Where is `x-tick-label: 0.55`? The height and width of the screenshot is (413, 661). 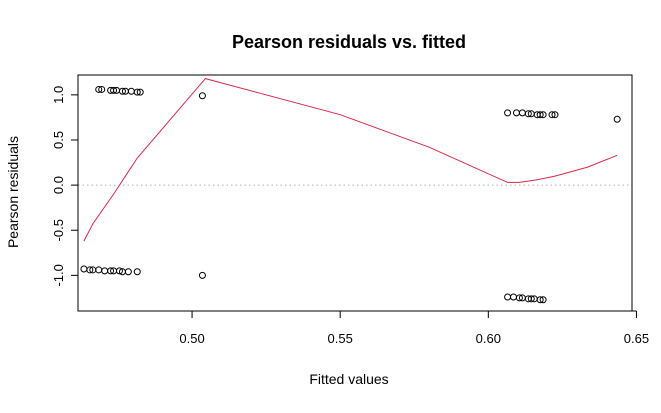
x-tick-label: 0.55 is located at coordinates (340, 338).